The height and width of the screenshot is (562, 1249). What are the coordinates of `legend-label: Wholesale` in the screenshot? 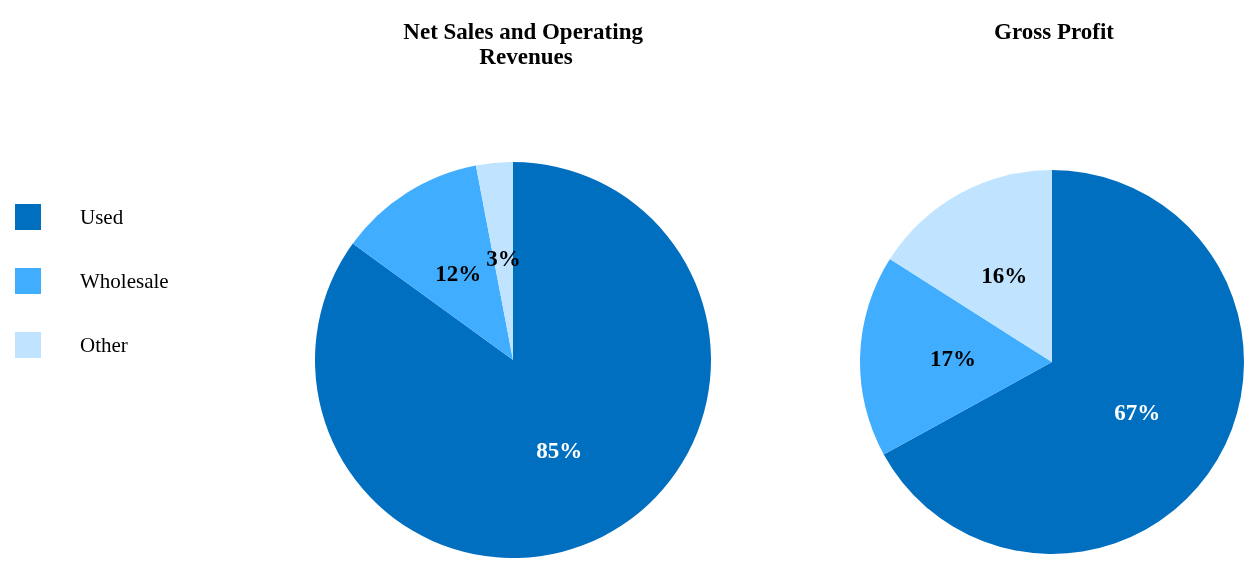 It's located at (124, 281).